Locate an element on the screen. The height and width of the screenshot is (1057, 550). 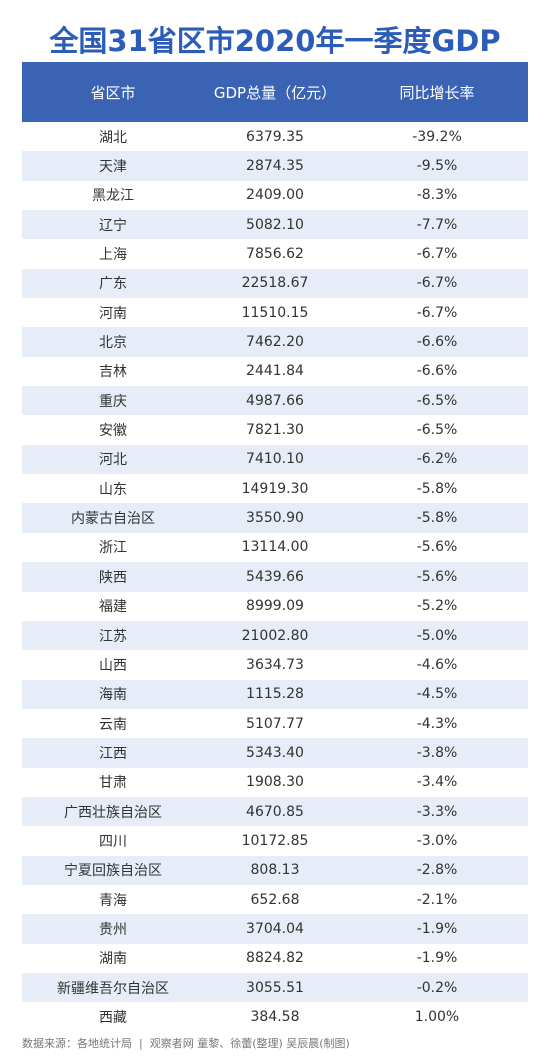
title: 全国31省区市2020年一季度GDP is located at coordinates (275, 41).